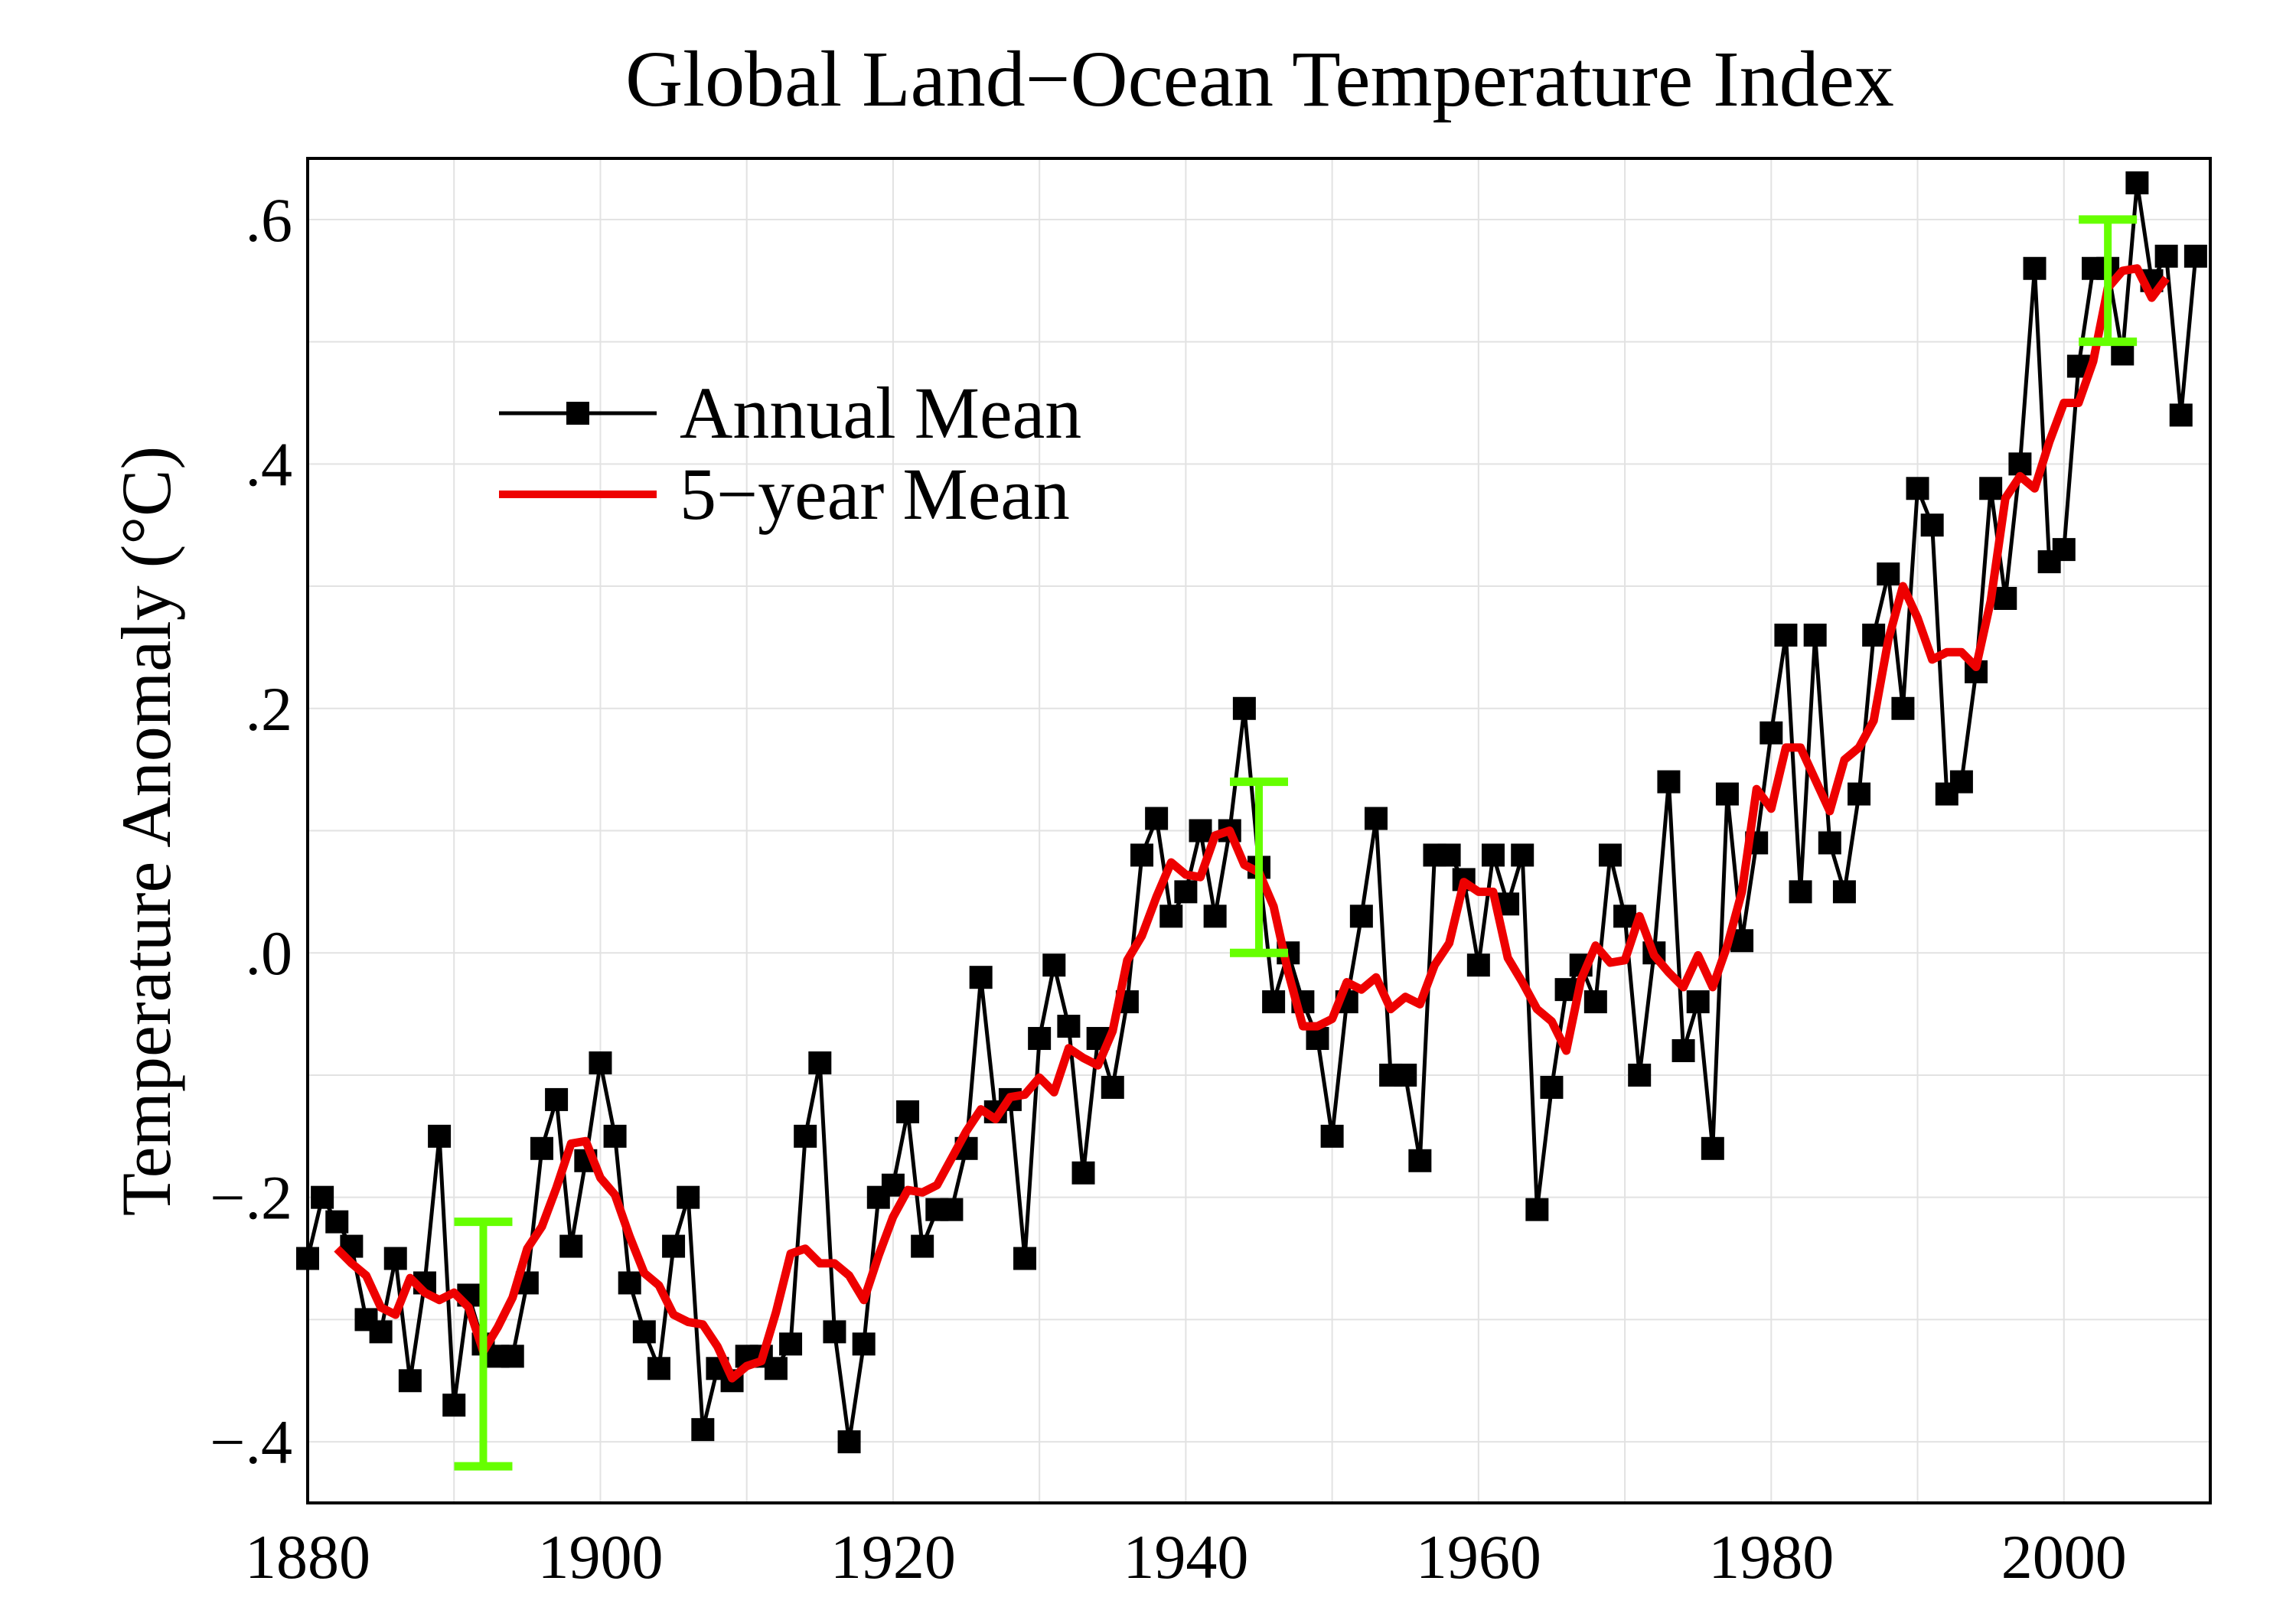 The image size is (2296, 1607). Describe the element at coordinates (600, 1557) in the screenshot. I see `x-tick-label: 1900` at that location.